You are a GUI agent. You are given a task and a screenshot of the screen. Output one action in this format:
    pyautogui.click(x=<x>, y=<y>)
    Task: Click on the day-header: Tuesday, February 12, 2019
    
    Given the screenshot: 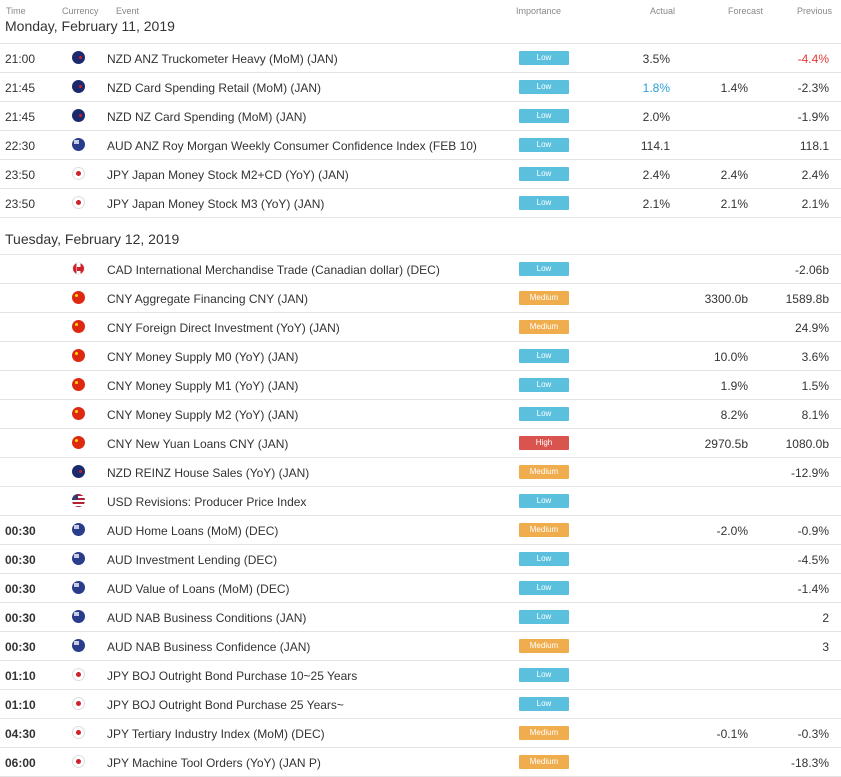 What is the action you would take?
    pyautogui.click(x=420, y=236)
    